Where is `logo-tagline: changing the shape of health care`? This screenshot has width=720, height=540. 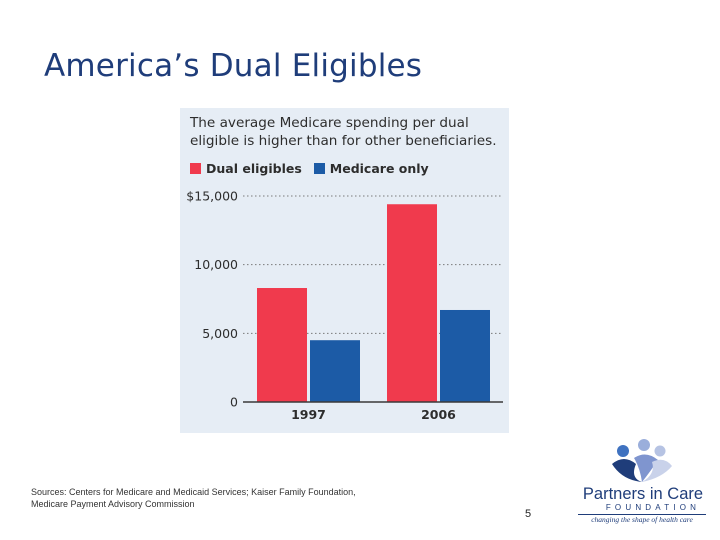
logo-tagline: changing the shape of health care is located at coordinates (642, 519).